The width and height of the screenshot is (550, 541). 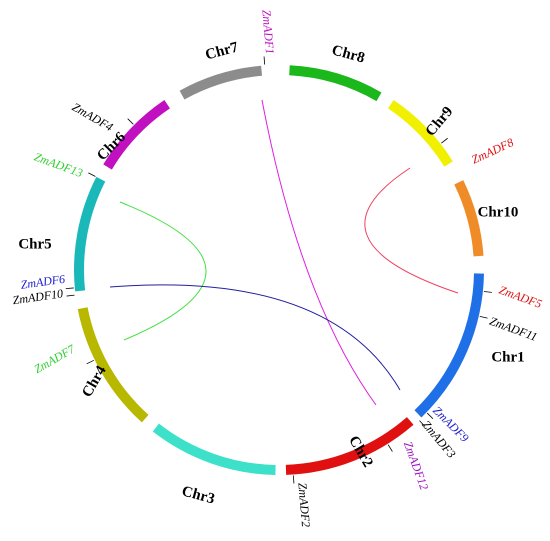 I want to click on gene-label: ZmADF11, so click(x=514, y=329).